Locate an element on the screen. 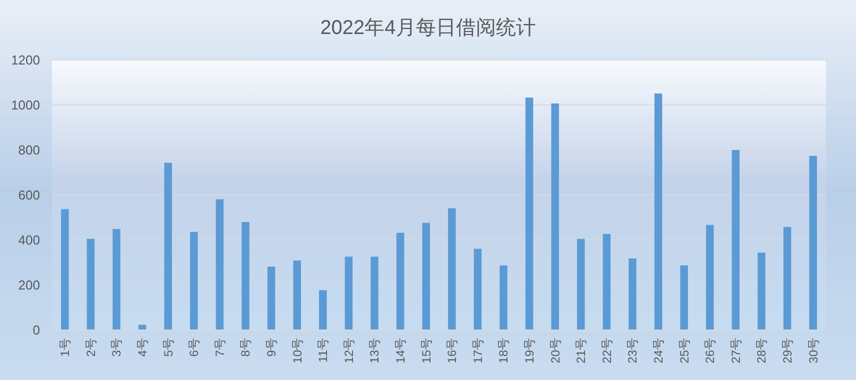  y-tick-label: 400 is located at coordinates (29, 240).